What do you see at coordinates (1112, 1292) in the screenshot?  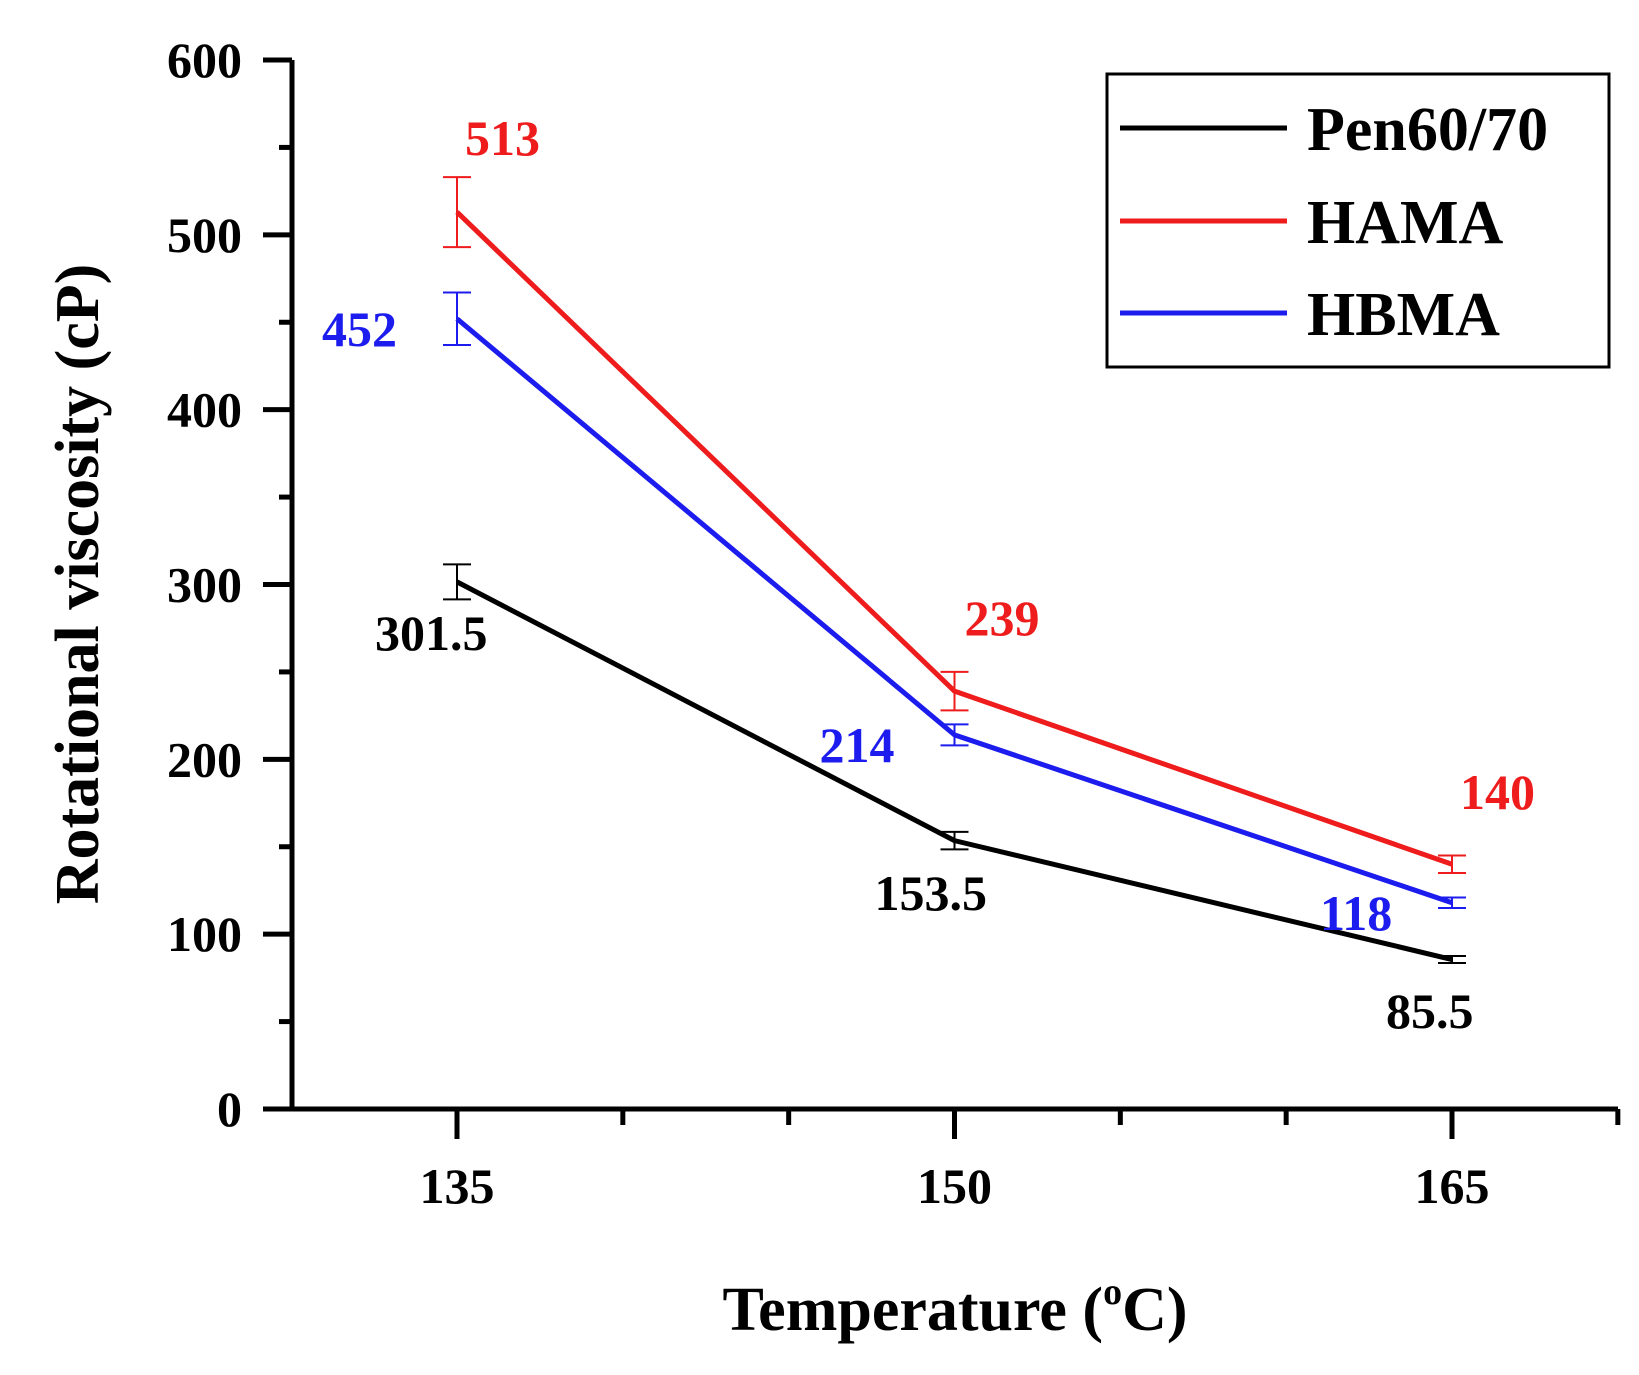 I see `x-axis-title-superscript: o` at bounding box center [1112, 1292].